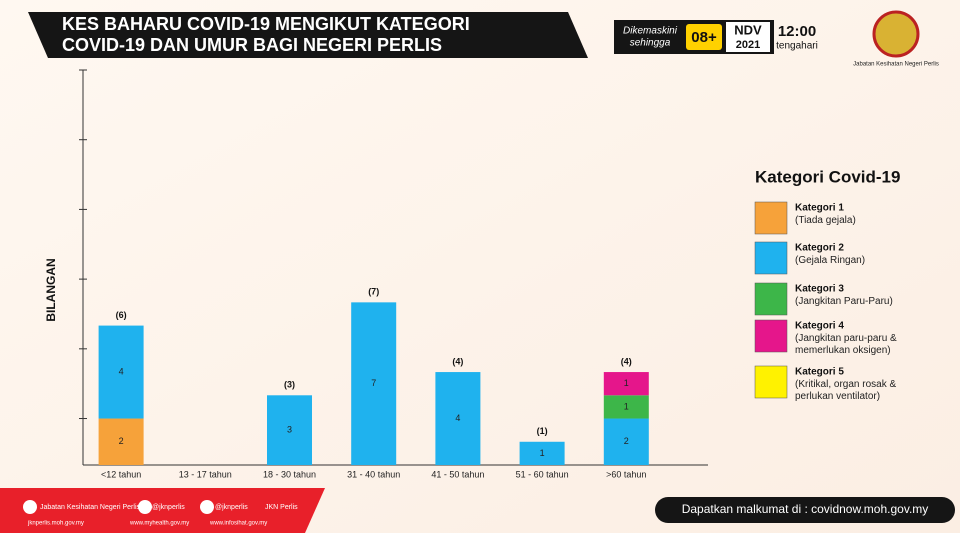 The width and height of the screenshot is (960, 533). What do you see at coordinates (650, 31) in the screenshot?
I see `updated-label: Dikemaskini` at bounding box center [650, 31].